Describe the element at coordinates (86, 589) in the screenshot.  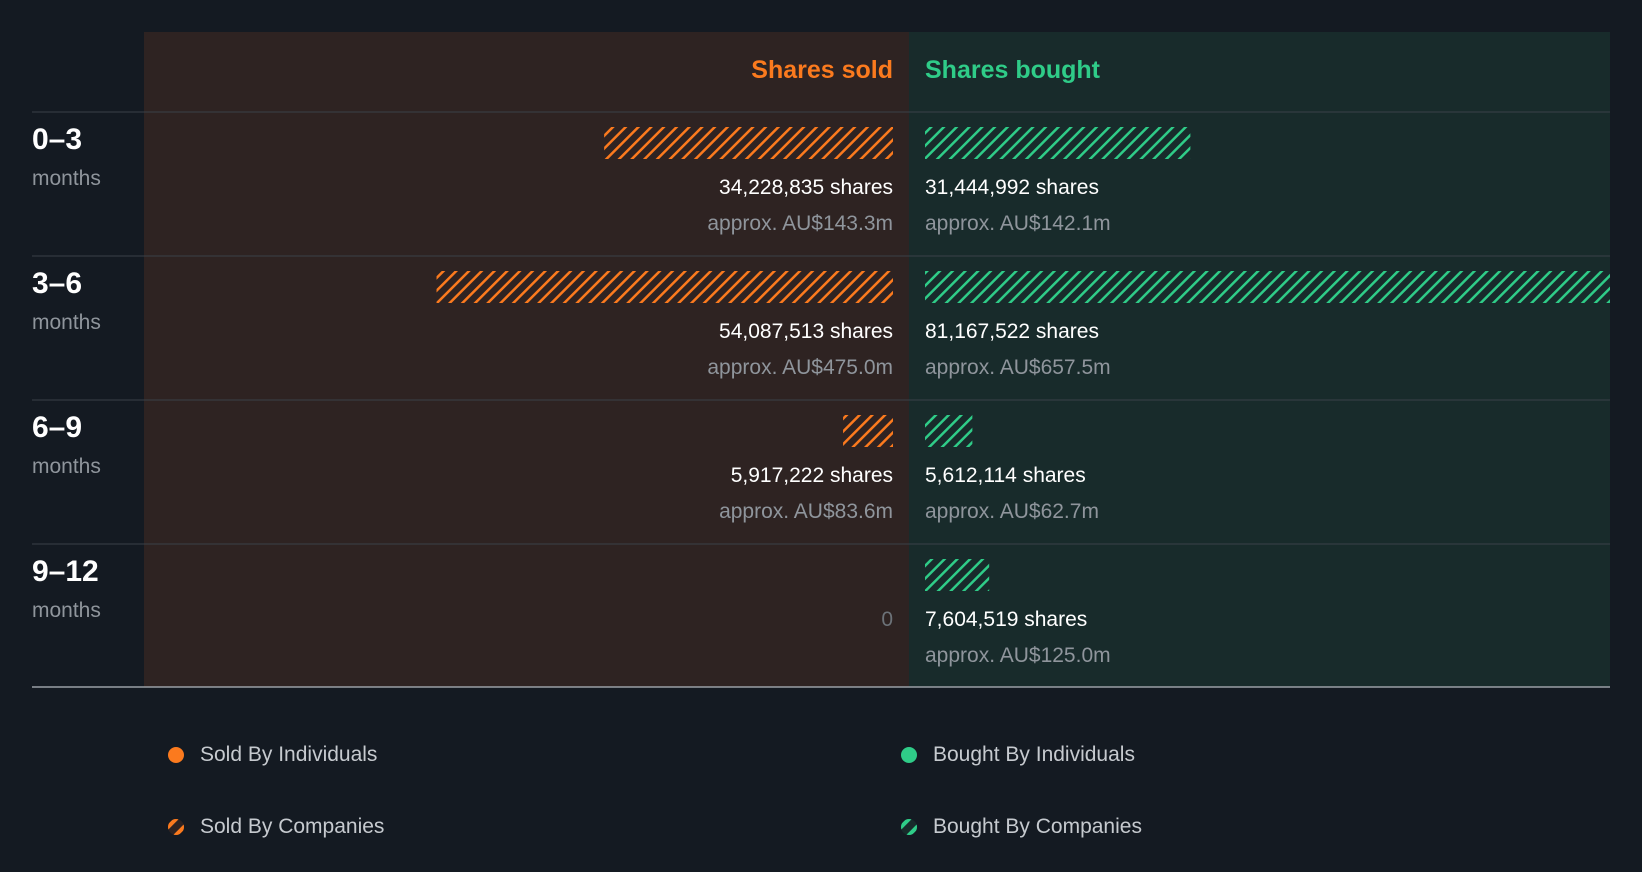
I see `period-row-3: 9–12 months` at that location.